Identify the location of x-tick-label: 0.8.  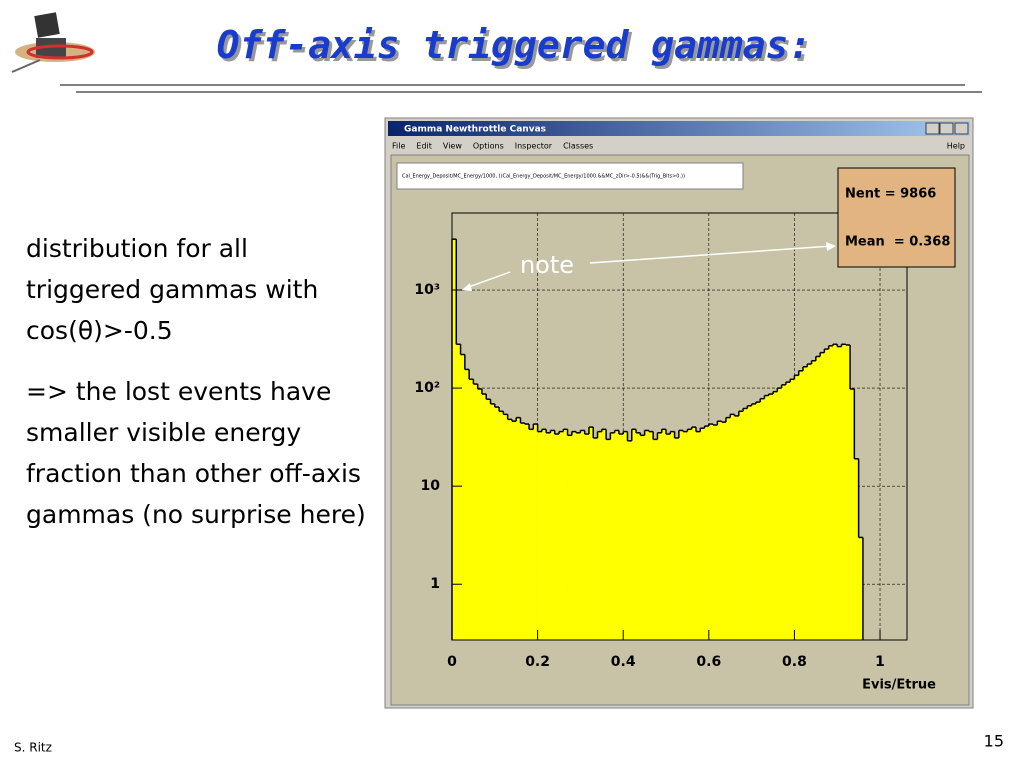
(794, 662).